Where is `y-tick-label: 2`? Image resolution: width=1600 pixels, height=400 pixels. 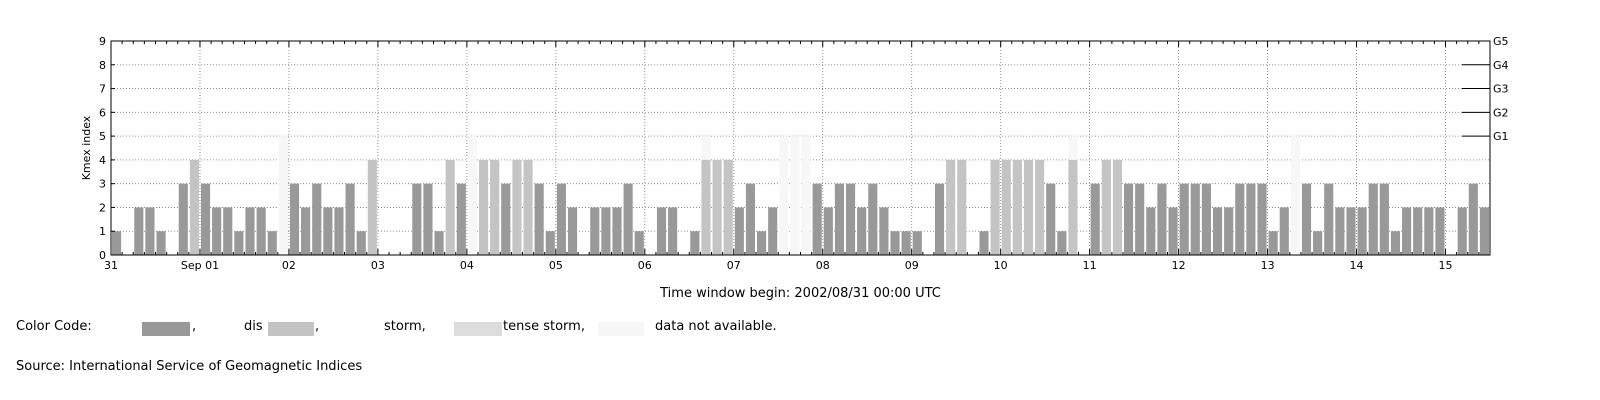 y-tick-label: 2 is located at coordinates (102, 207).